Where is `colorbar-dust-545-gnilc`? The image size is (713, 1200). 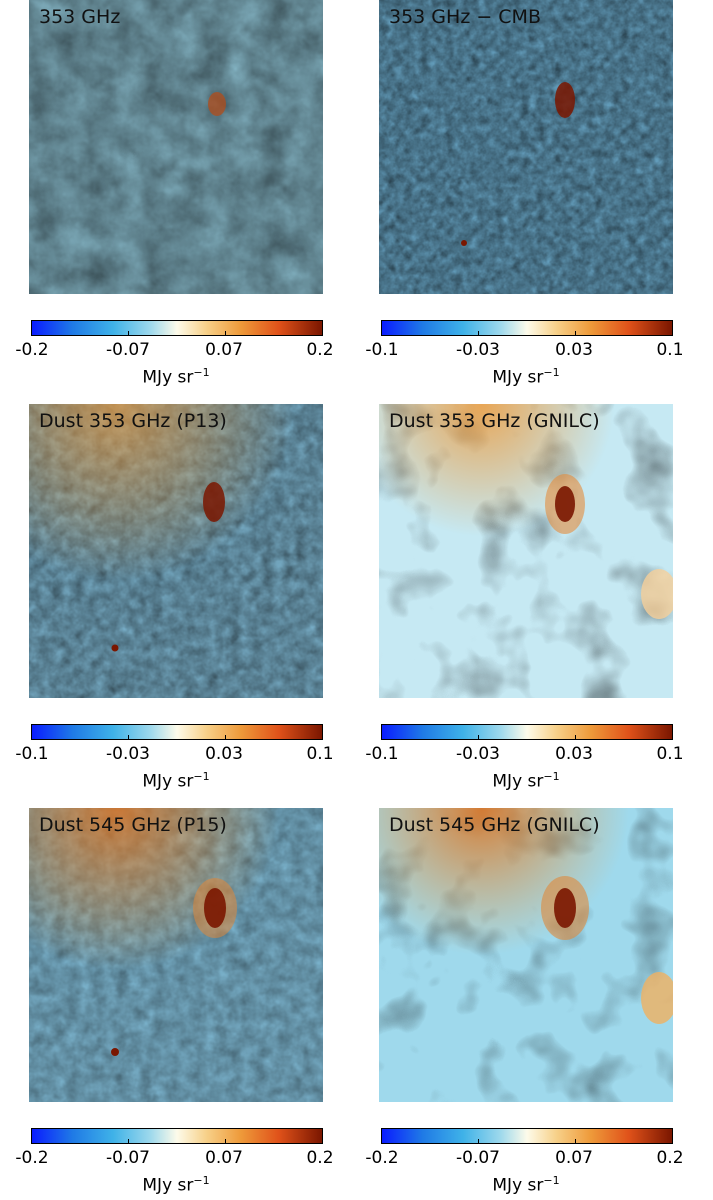
colorbar-dust-545-gnilc is located at coordinates (527, 1136).